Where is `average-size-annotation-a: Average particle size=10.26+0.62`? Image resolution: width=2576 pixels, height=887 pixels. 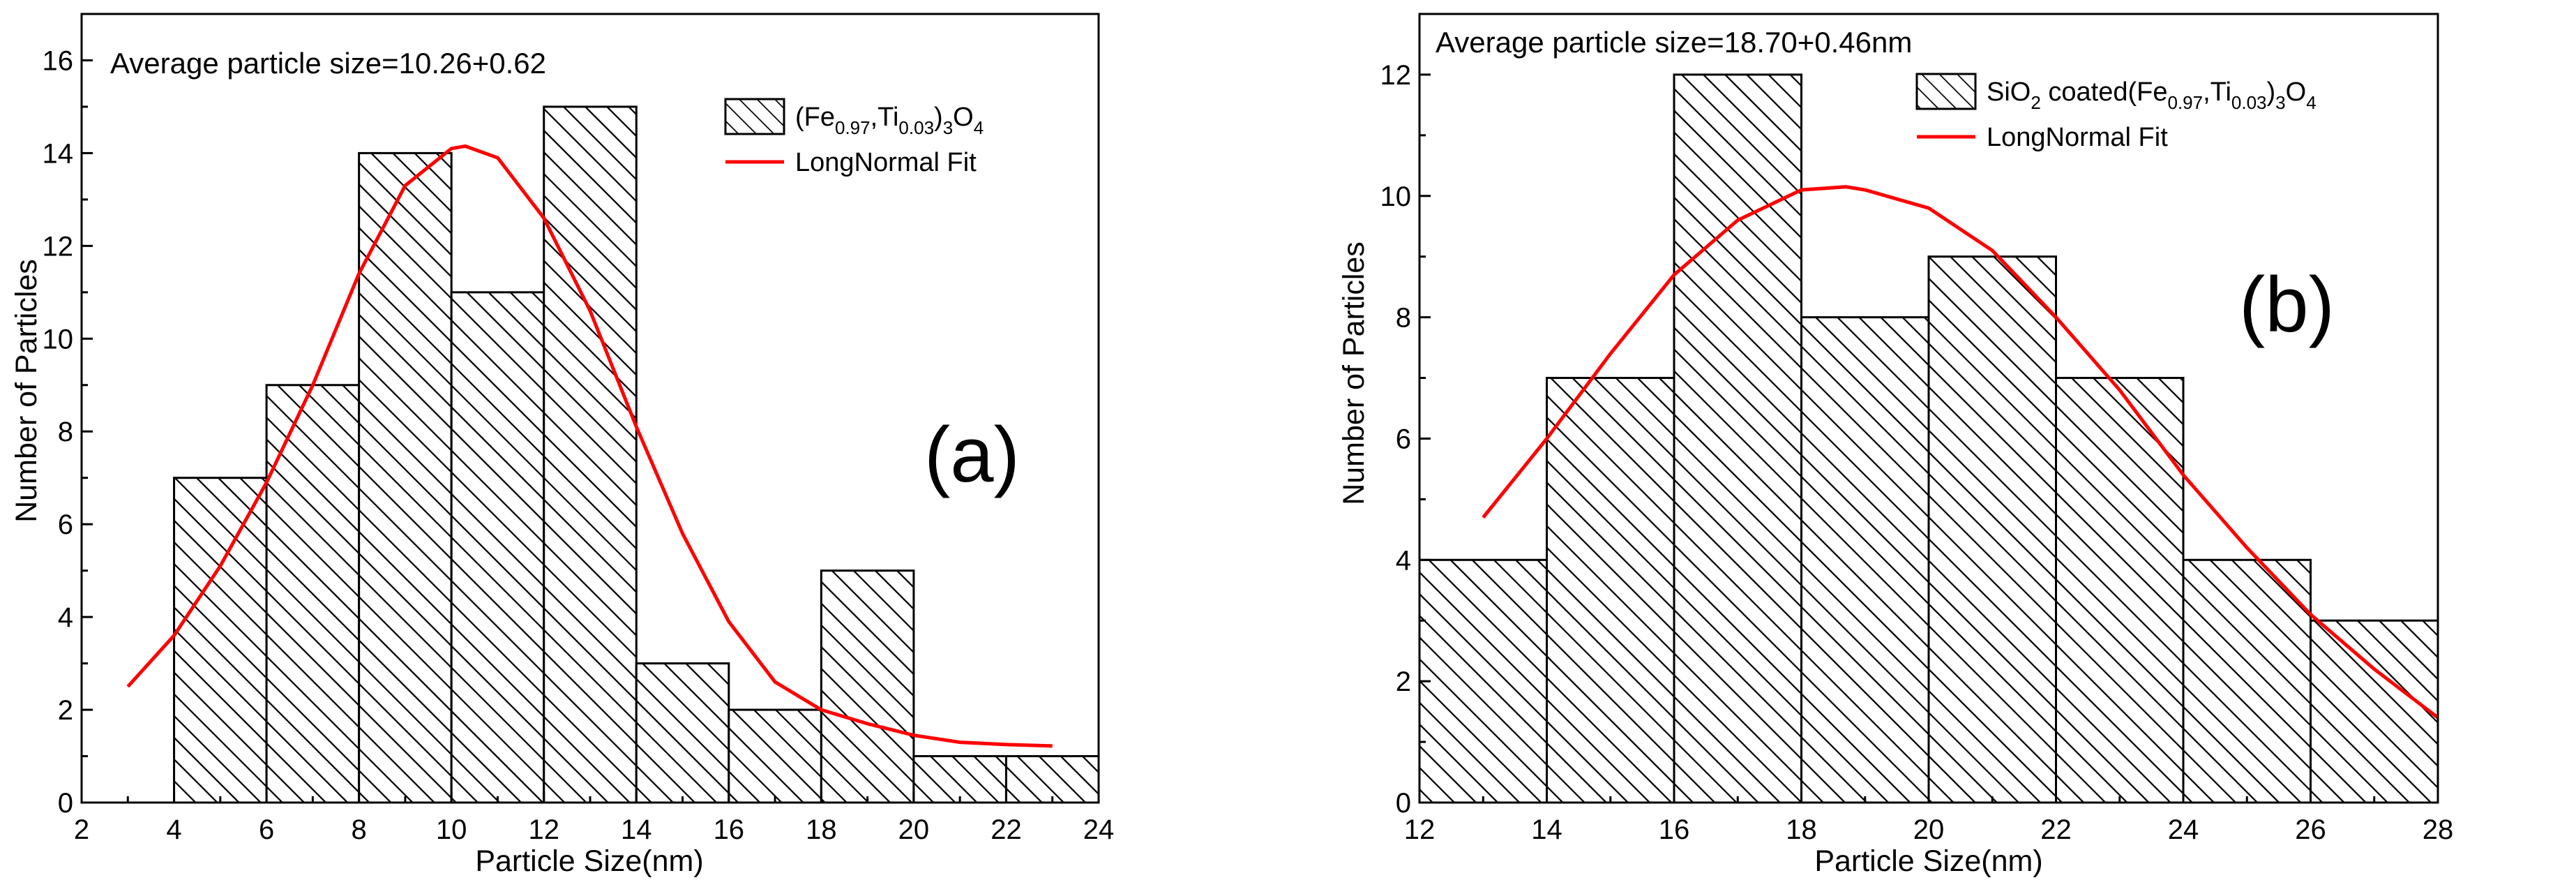
average-size-annotation-a: Average particle size=10.26+0.62 is located at coordinates (328, 63).